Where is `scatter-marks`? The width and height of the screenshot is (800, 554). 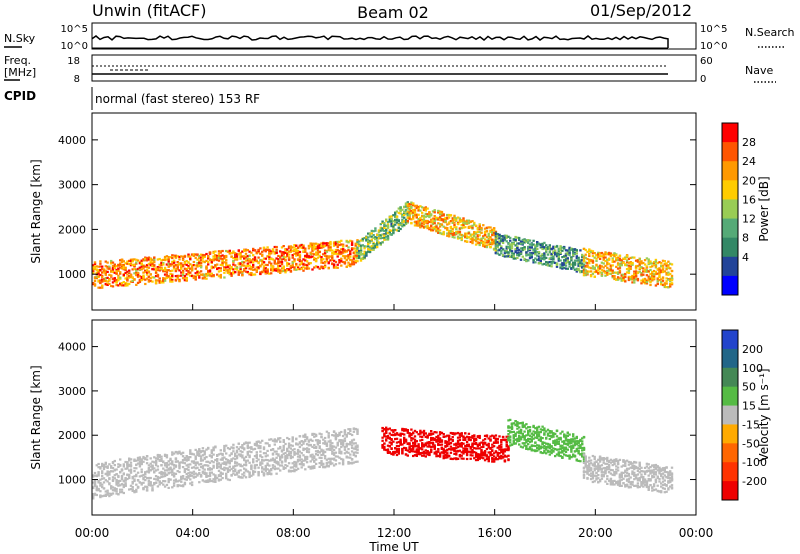 scatter-marks is located at coordinates (383, 459).